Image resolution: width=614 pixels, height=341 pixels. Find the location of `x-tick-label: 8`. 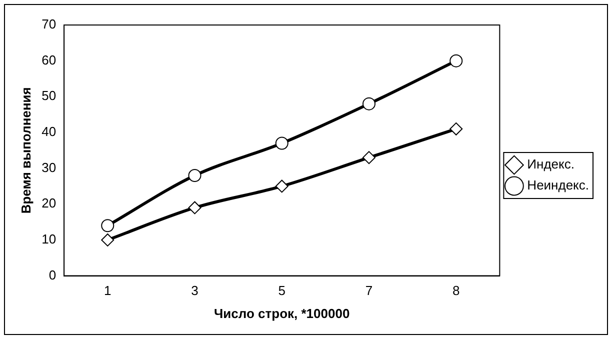

x-tick-label: 8 is located at coordinates (456, 290).